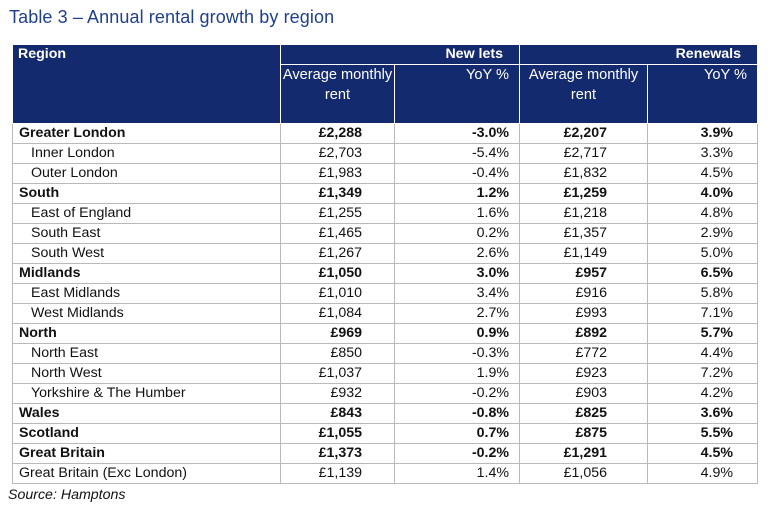 The height and width of the screenshot is (514, 771). What do you see at coordinates (400, 54) in the screenshot?
I see `new-lets-group-header: New lets` at bounding box center [400, 54].